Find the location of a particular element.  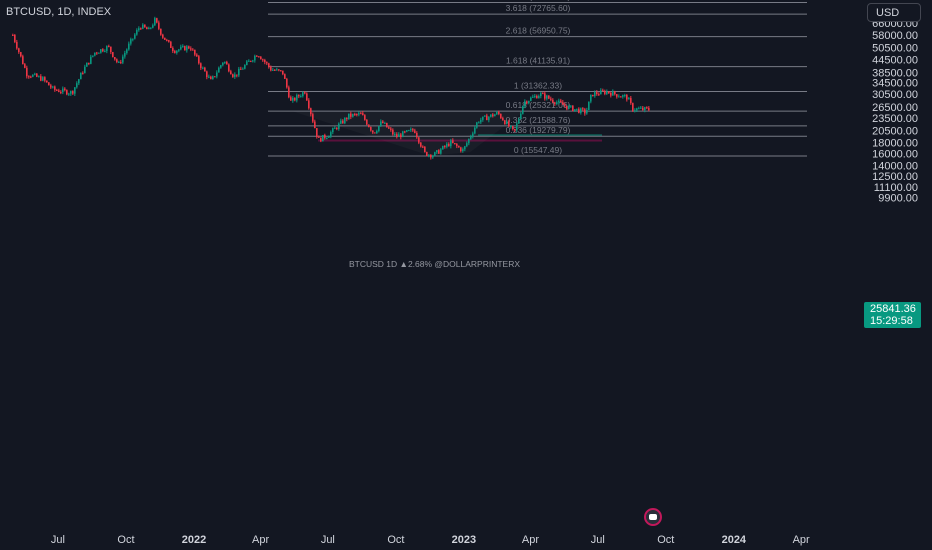

y-tick-label: 23500.00 is located at coordinates (895, 119).